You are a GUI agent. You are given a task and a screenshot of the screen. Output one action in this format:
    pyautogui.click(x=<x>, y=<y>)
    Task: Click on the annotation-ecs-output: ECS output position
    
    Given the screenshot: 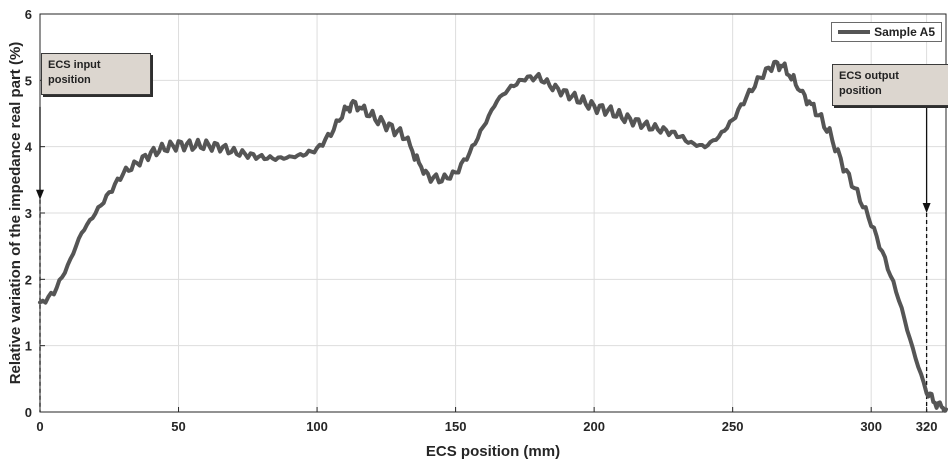 What is the action you would take?
    pyautogui.click(x=890, y=85)
    